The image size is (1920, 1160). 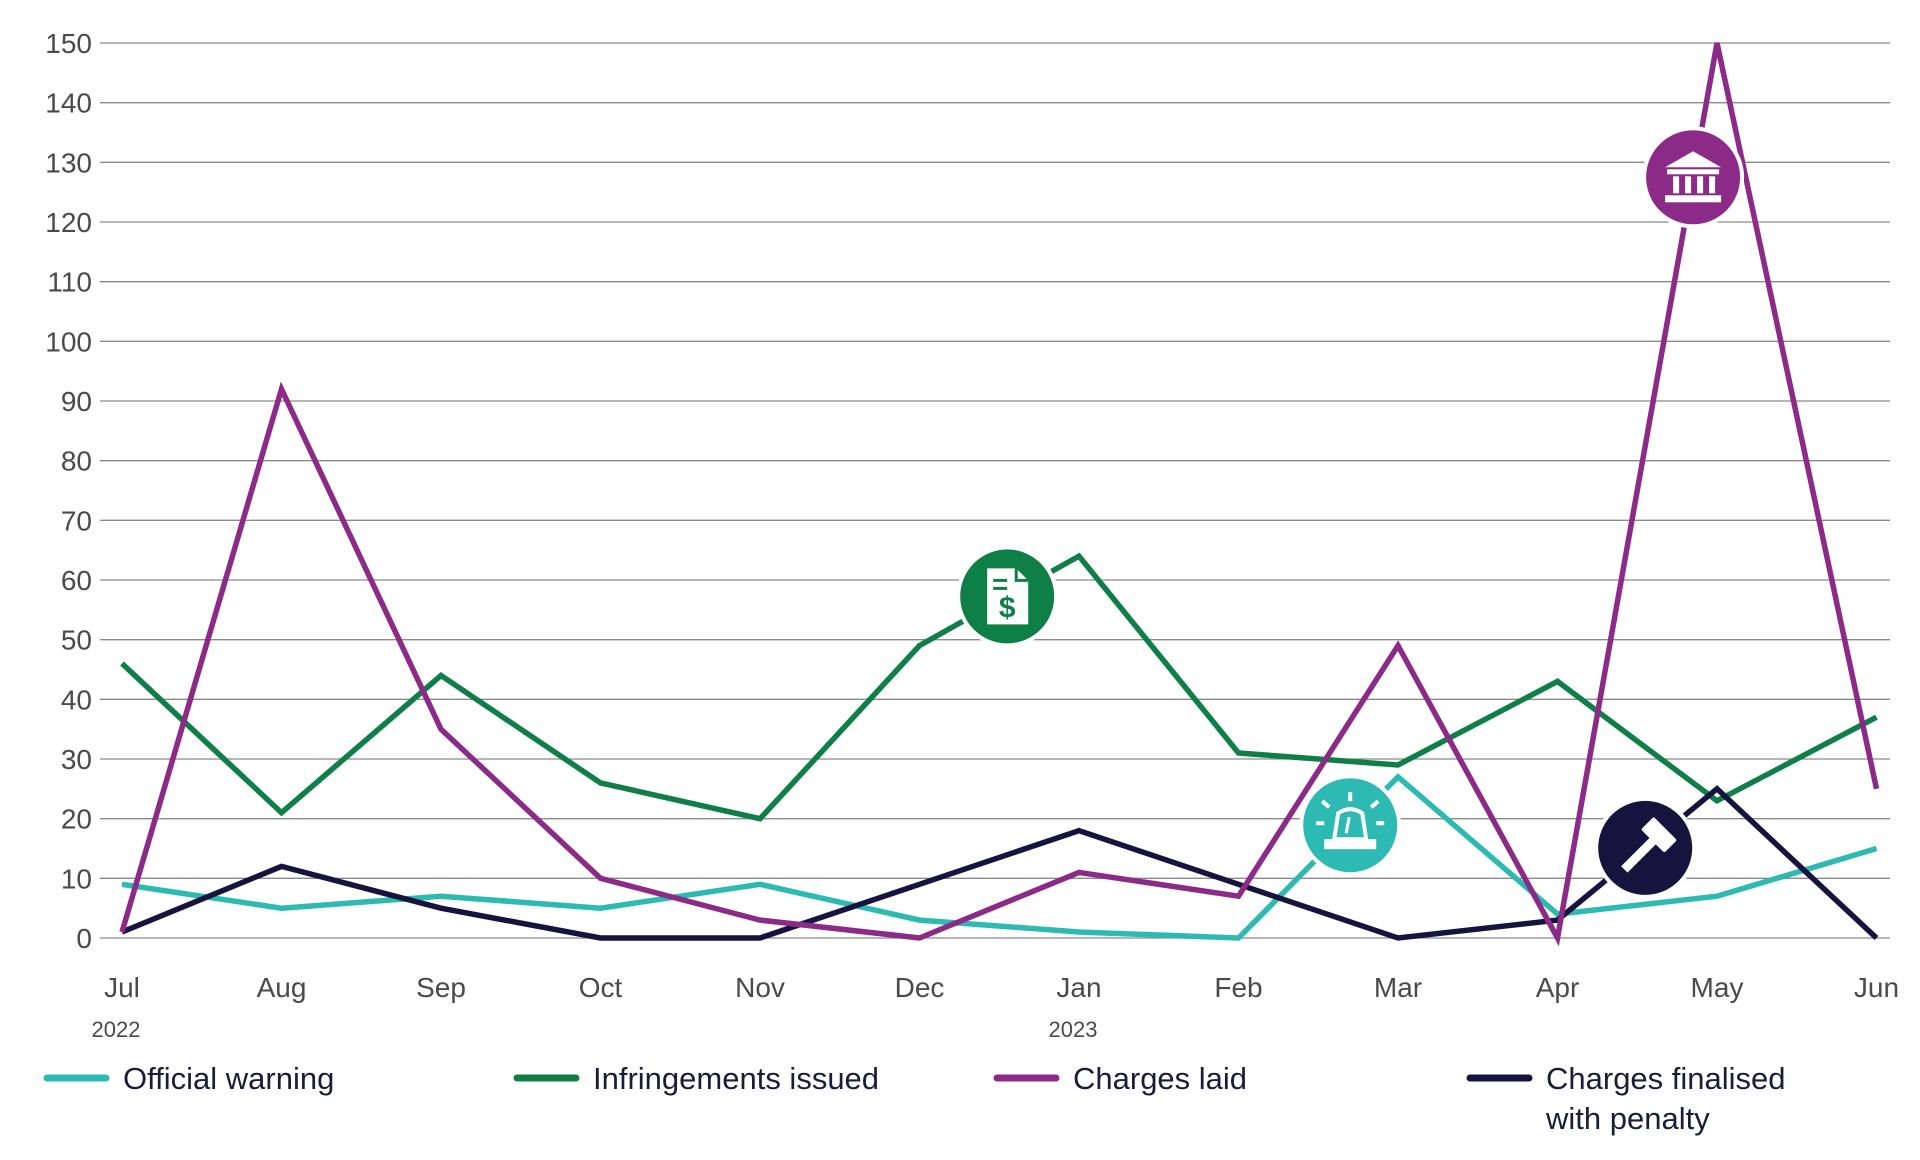 I want to click on legend-item: Charges finalised with penalty, so click(x=1626, y=1098).